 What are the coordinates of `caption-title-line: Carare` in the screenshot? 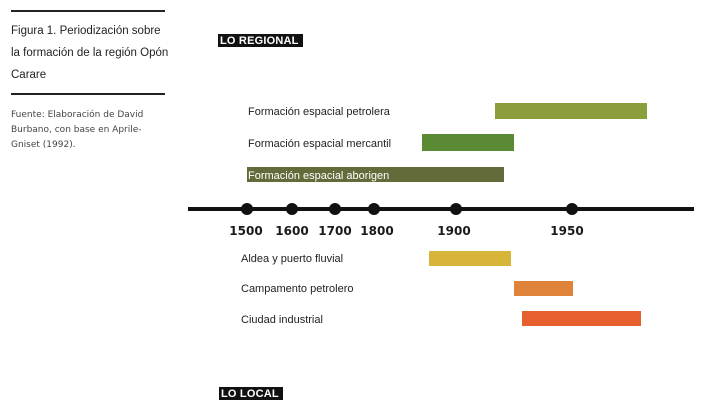 It's located at (29, 75).